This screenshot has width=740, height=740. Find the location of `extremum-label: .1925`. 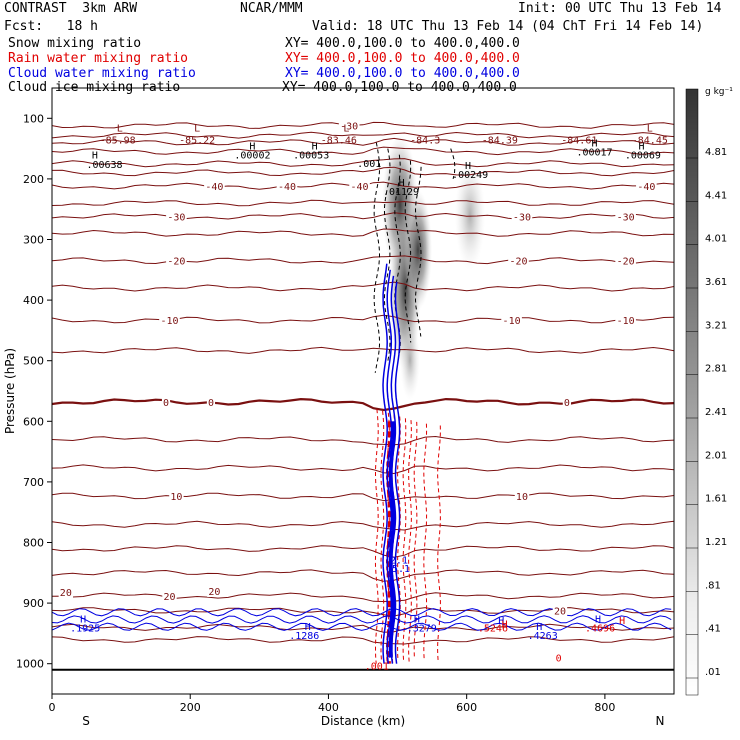

extremum-label: .1925 is located at coordinates (85, 628).